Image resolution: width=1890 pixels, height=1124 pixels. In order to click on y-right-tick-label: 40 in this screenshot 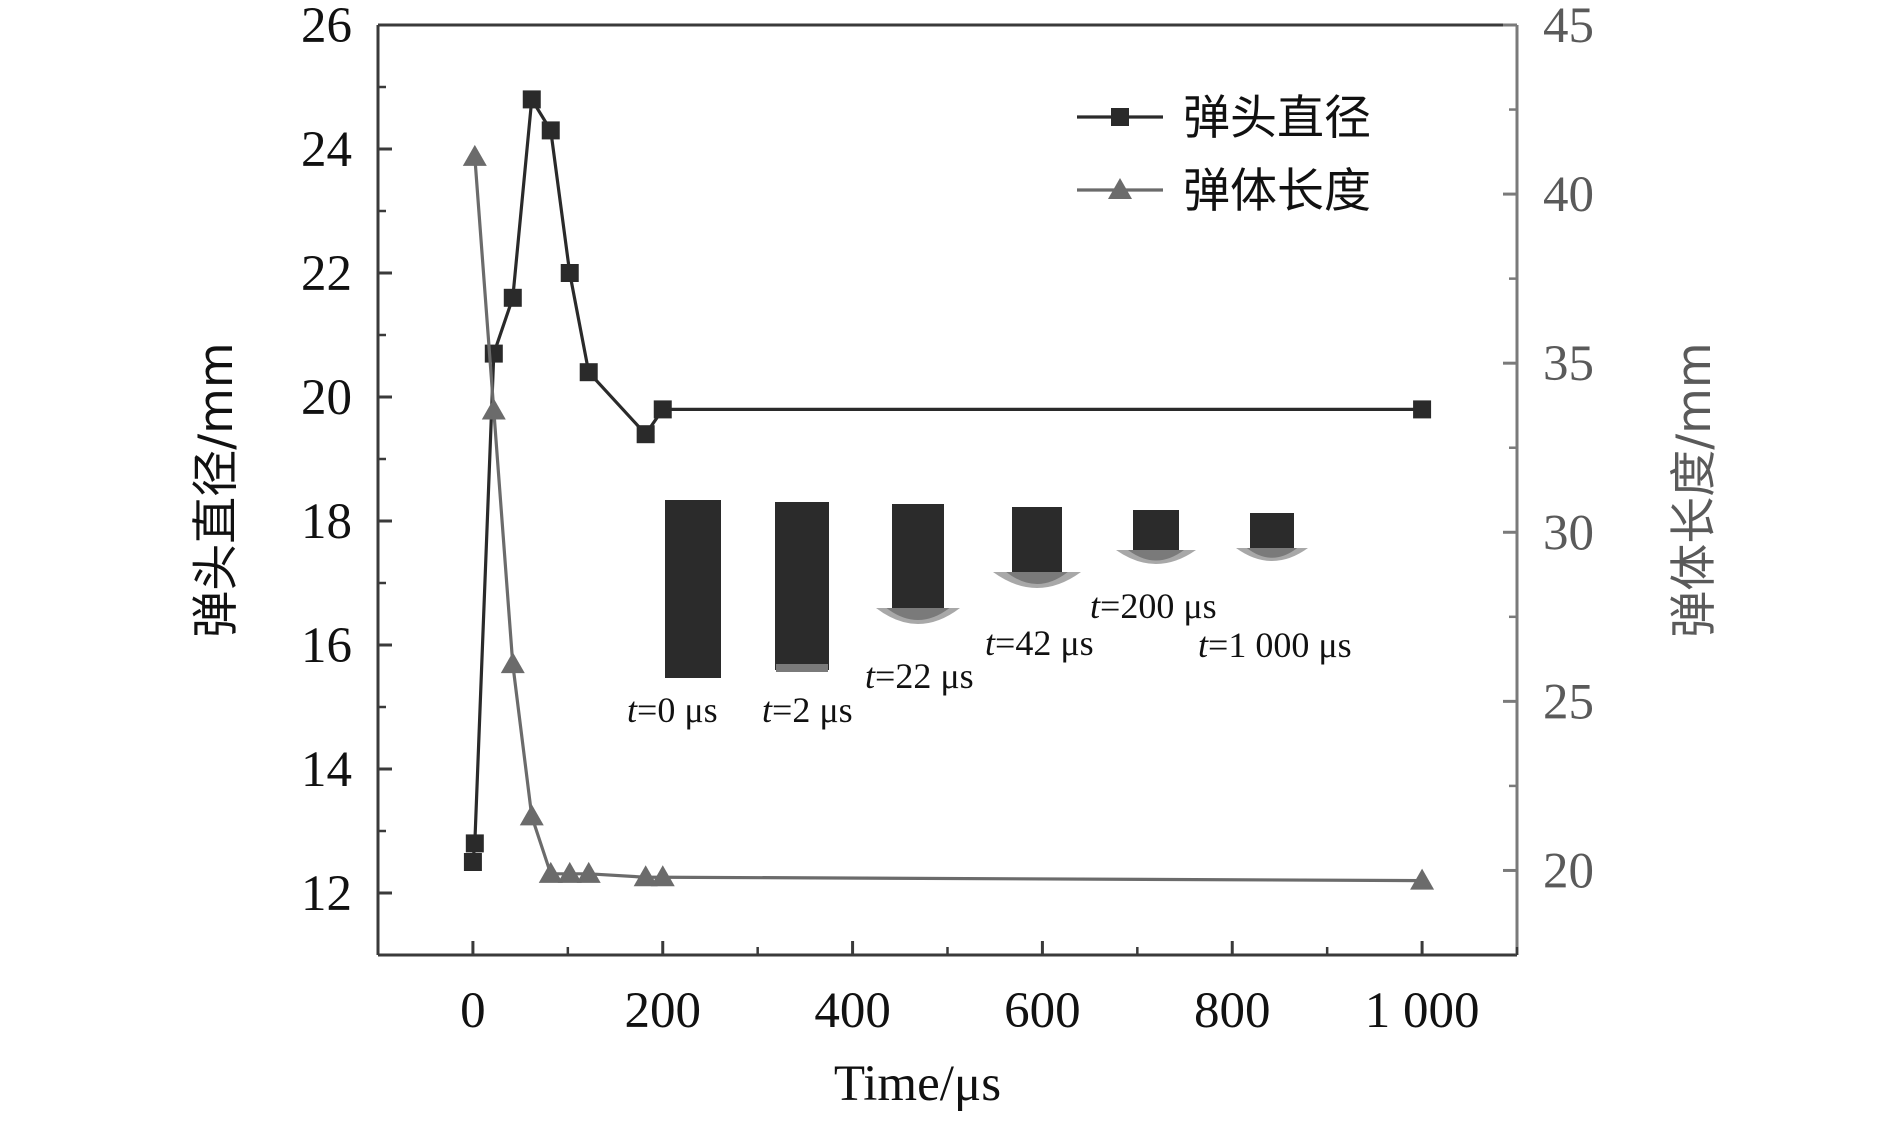, I will do `click(1568, 195)`.